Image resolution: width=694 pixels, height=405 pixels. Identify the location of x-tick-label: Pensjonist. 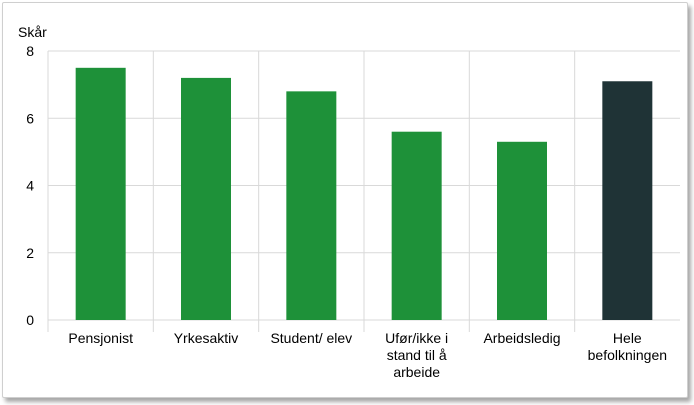
(100, 338).